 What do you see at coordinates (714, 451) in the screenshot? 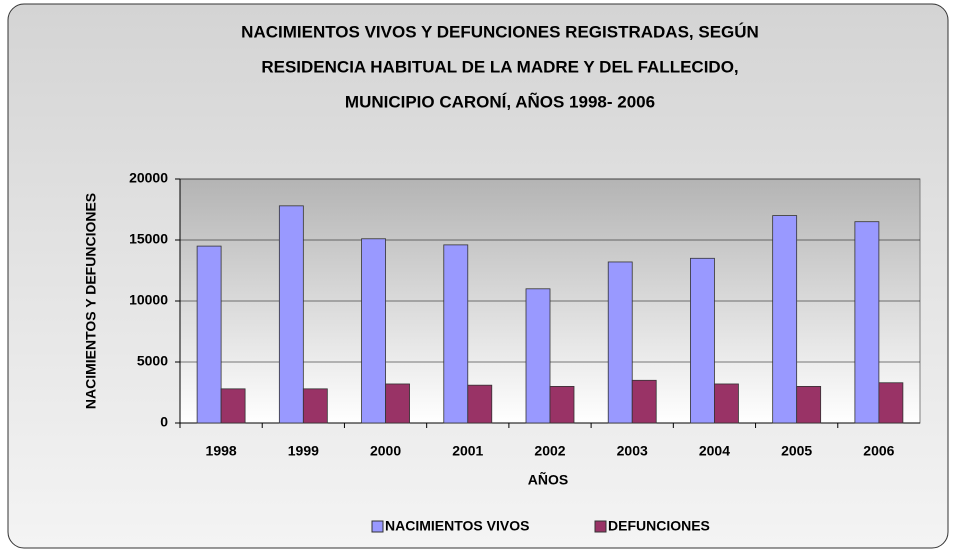
I see `x-tick-label: 2004` at bounding box center [714, 451].